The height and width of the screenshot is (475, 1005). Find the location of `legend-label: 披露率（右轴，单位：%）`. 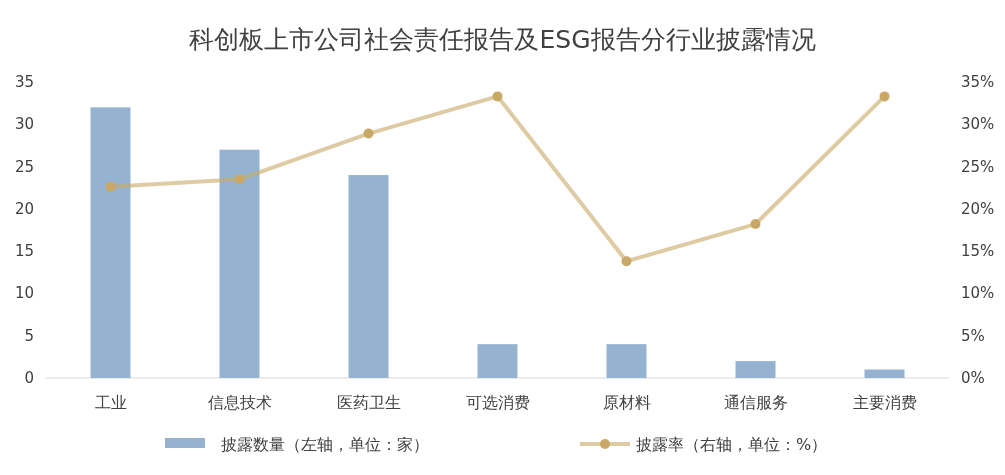

legend-label: 披露率（右轴，单位：%） is located at coordinates (732, 444).